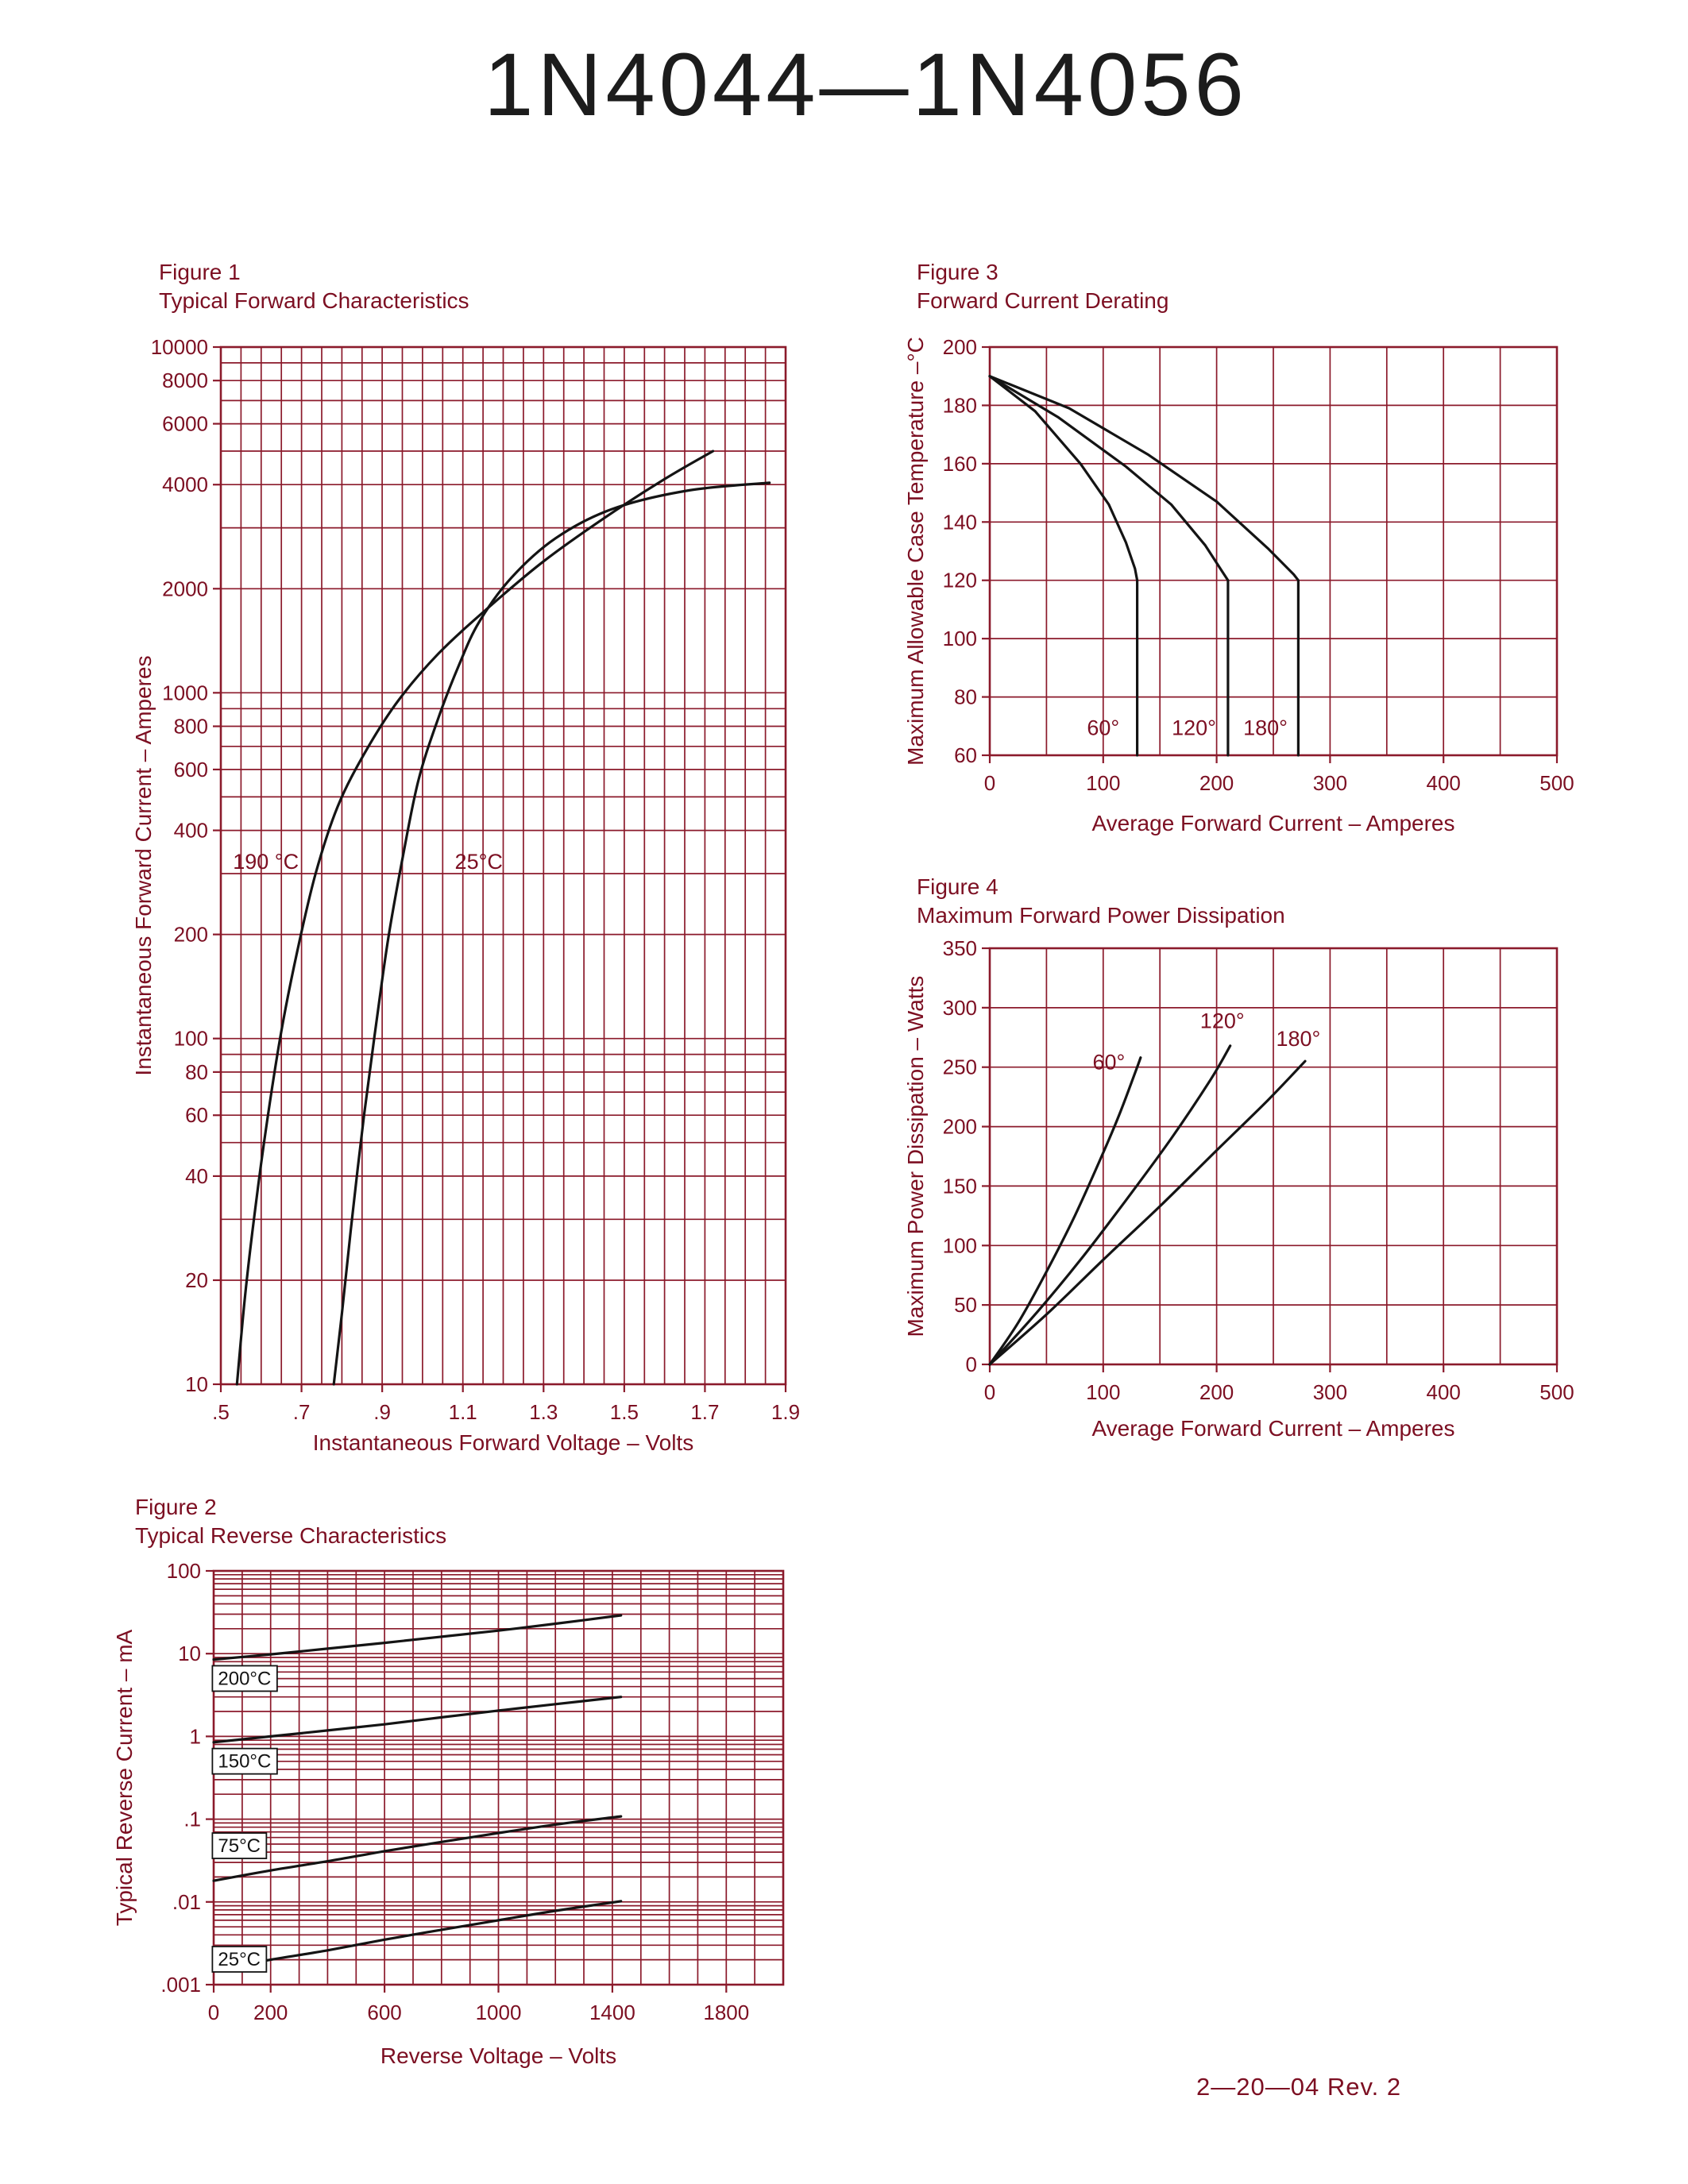 The width and height of the screenshot is (1688, 2184). What do you see at coordinates (244, 1678) in the screenshot?
I see `fig2-curve-label-box-200C` at bounding box center [244, 1678].